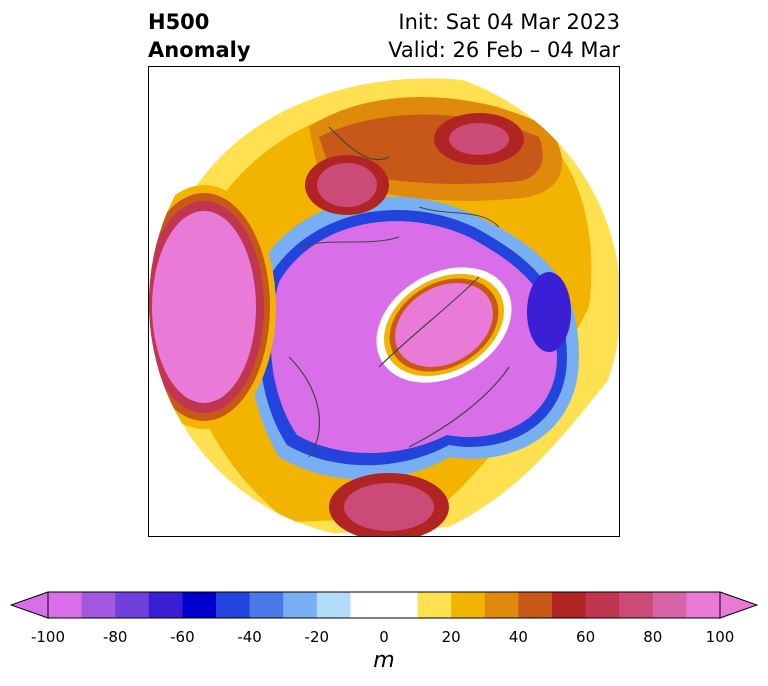  What do you see at coordinates (249, 637) in the screenshot?
I see `colorbar-tick-label: -40` at bounding box center [249, 637].